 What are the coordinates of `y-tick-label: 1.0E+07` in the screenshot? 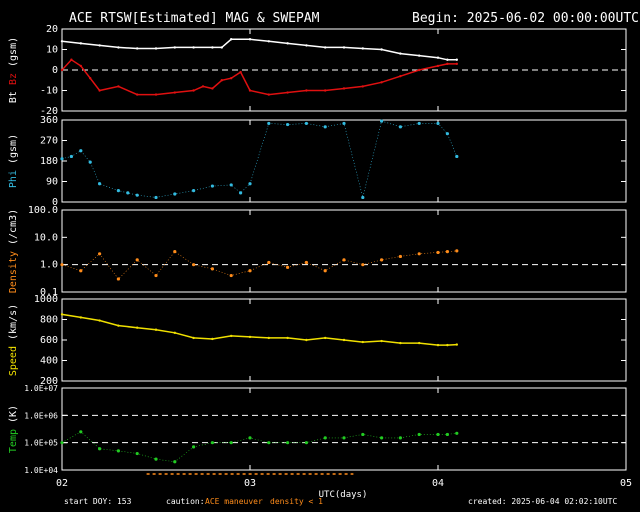 It's located at (41, 388).